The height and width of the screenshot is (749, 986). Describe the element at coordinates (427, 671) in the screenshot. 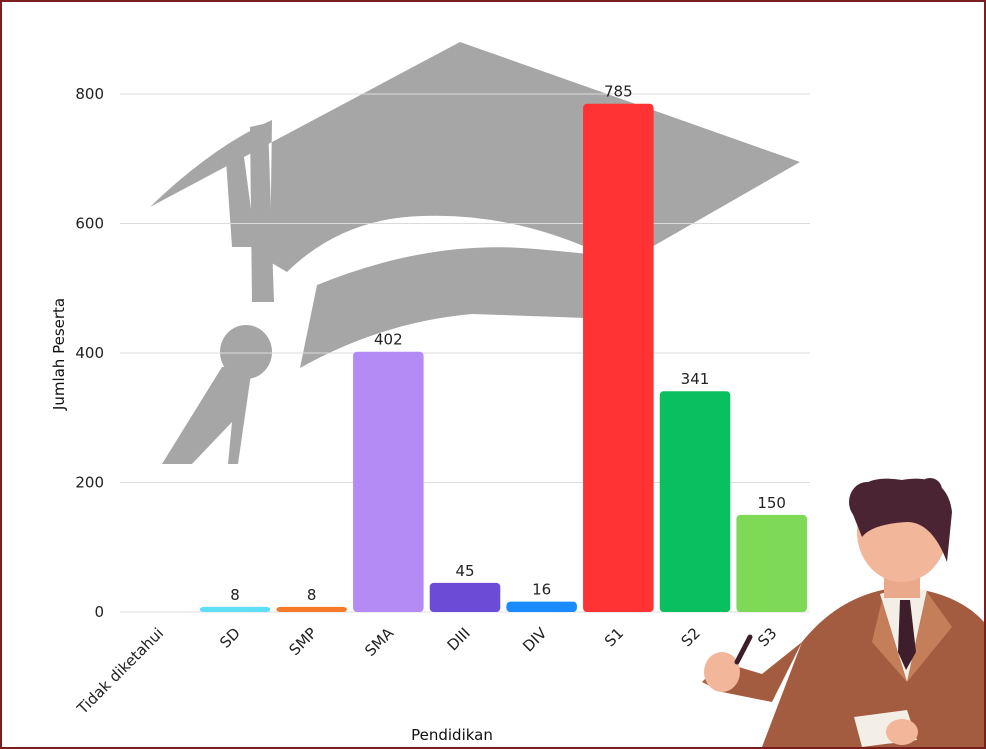

I see `x-axis: Tidak diketahui SD SMP SMA DIII DIV S1 S2 S3` at that location.